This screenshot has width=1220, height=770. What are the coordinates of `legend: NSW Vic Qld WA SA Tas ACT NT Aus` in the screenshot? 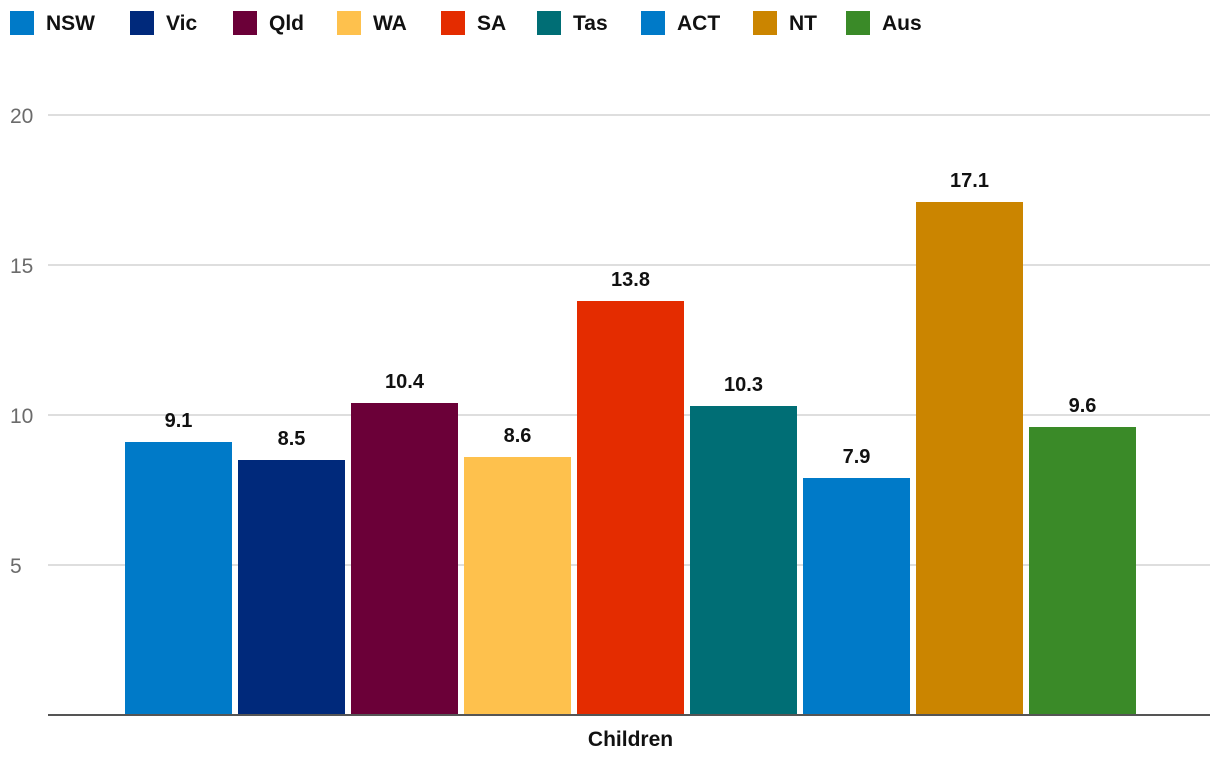 It's located at (466, 23).